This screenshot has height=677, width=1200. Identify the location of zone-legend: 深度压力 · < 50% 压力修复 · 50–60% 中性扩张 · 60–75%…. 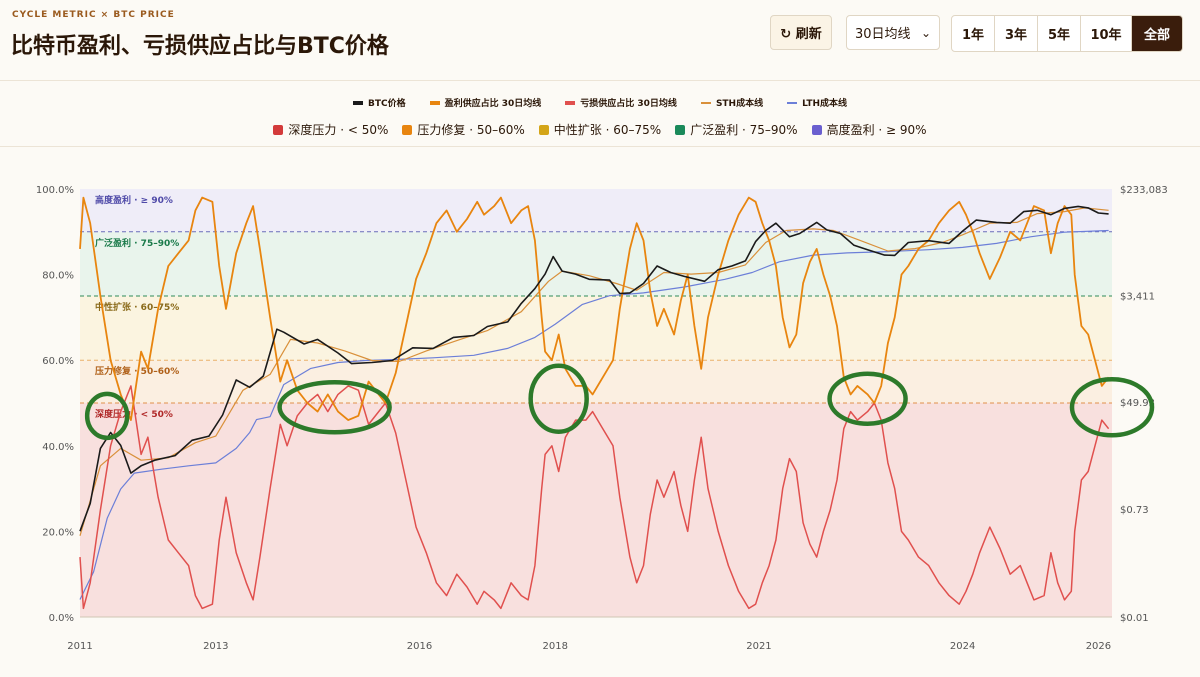
(600, 129).